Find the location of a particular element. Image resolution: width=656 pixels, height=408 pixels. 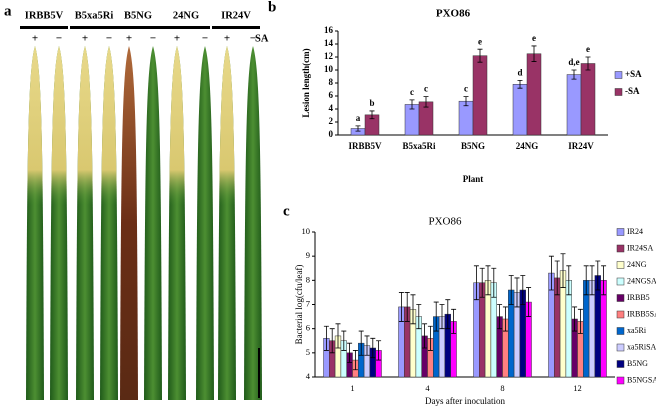

scale-bar is located at coordinates (259, 373).